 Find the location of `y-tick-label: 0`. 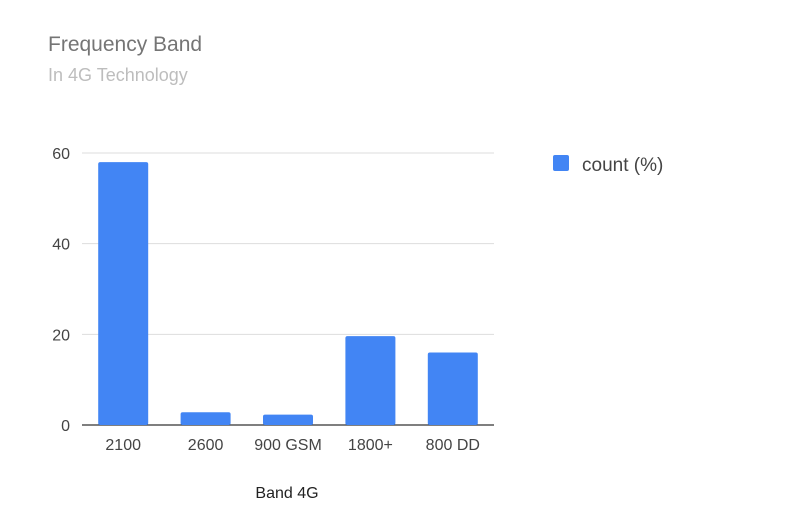

y-tick-label: 0 is located at coordinates (65, 426).